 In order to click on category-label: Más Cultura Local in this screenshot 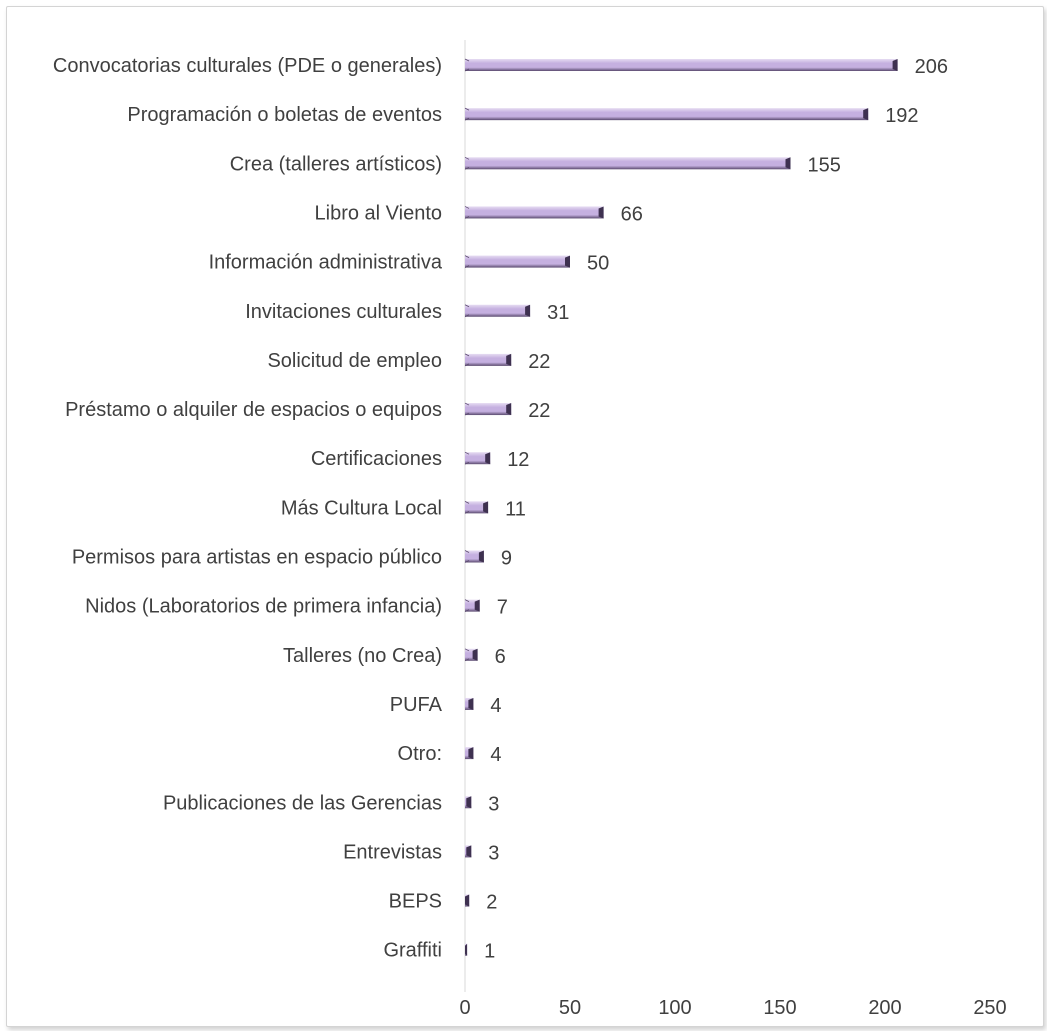, I will do `click(361, 508)`.